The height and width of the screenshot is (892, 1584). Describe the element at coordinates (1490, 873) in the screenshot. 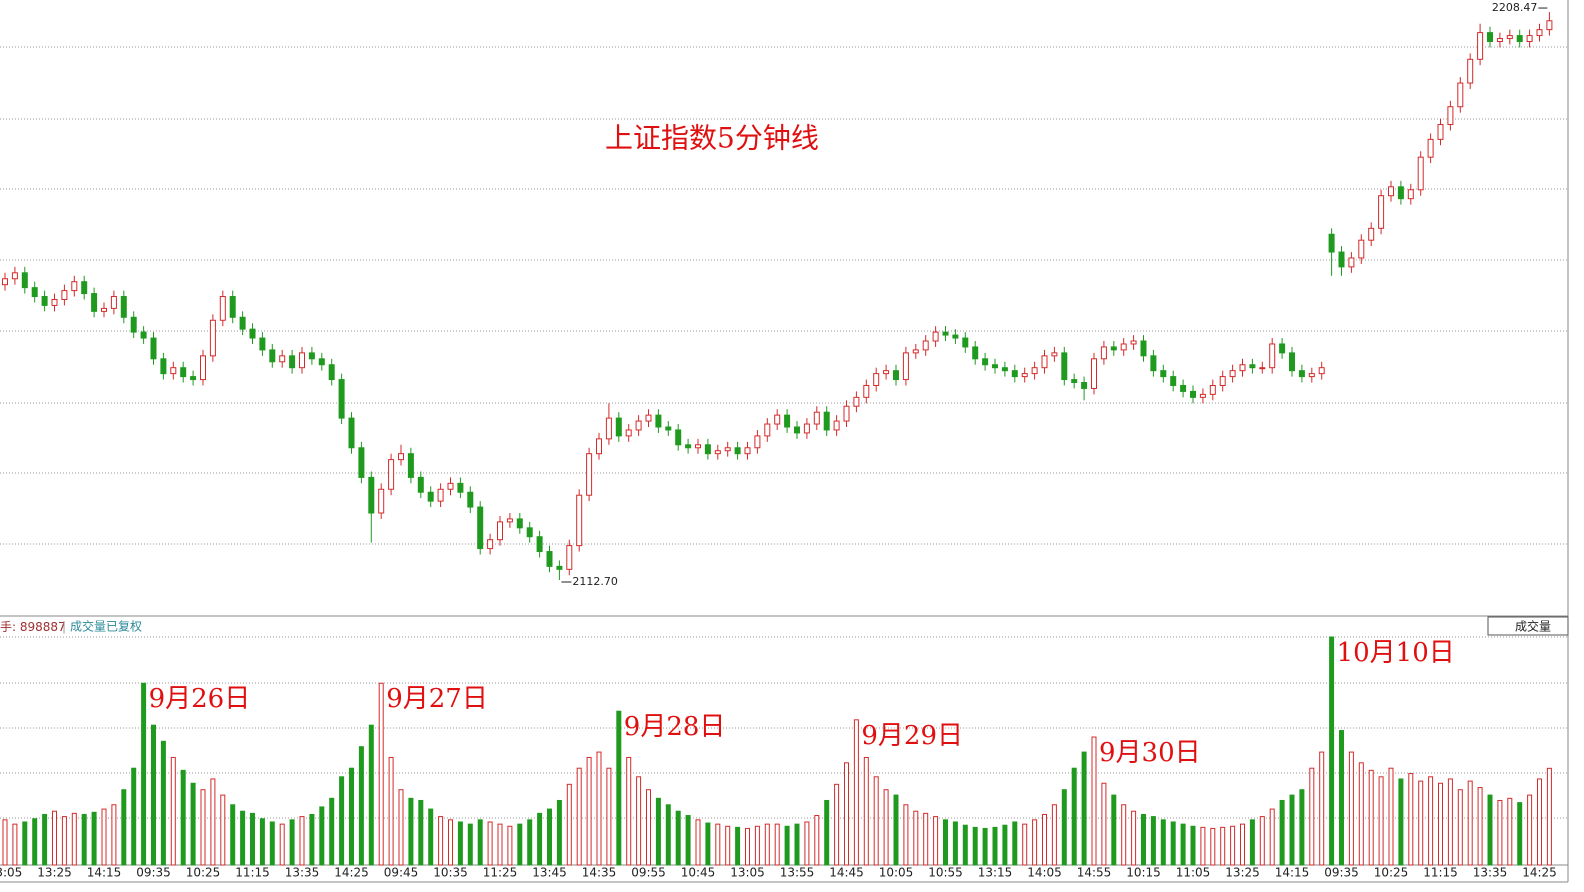

I see `x-tick-label: 13:35` at that location.